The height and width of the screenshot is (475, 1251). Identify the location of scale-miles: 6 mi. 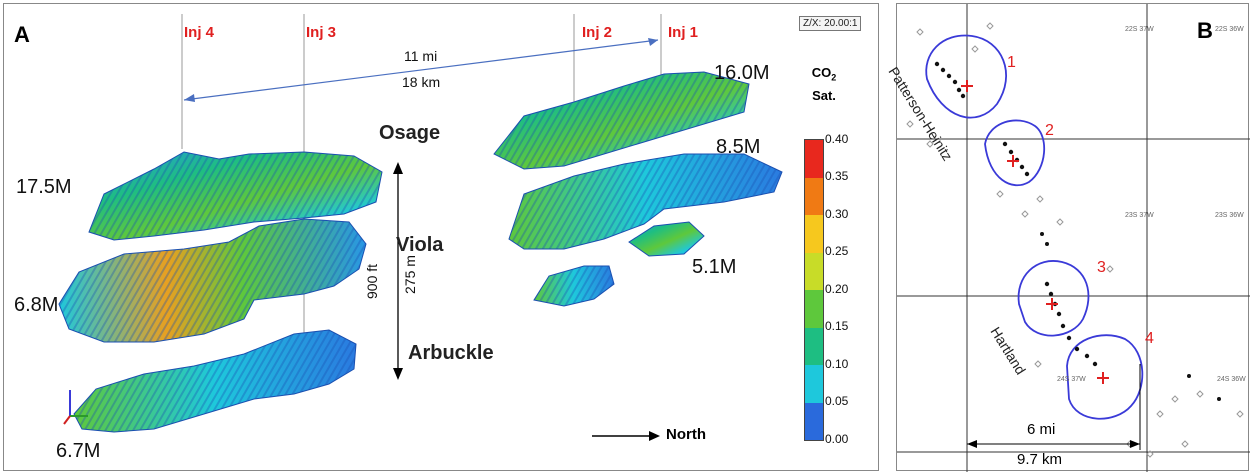
(1041, 429).